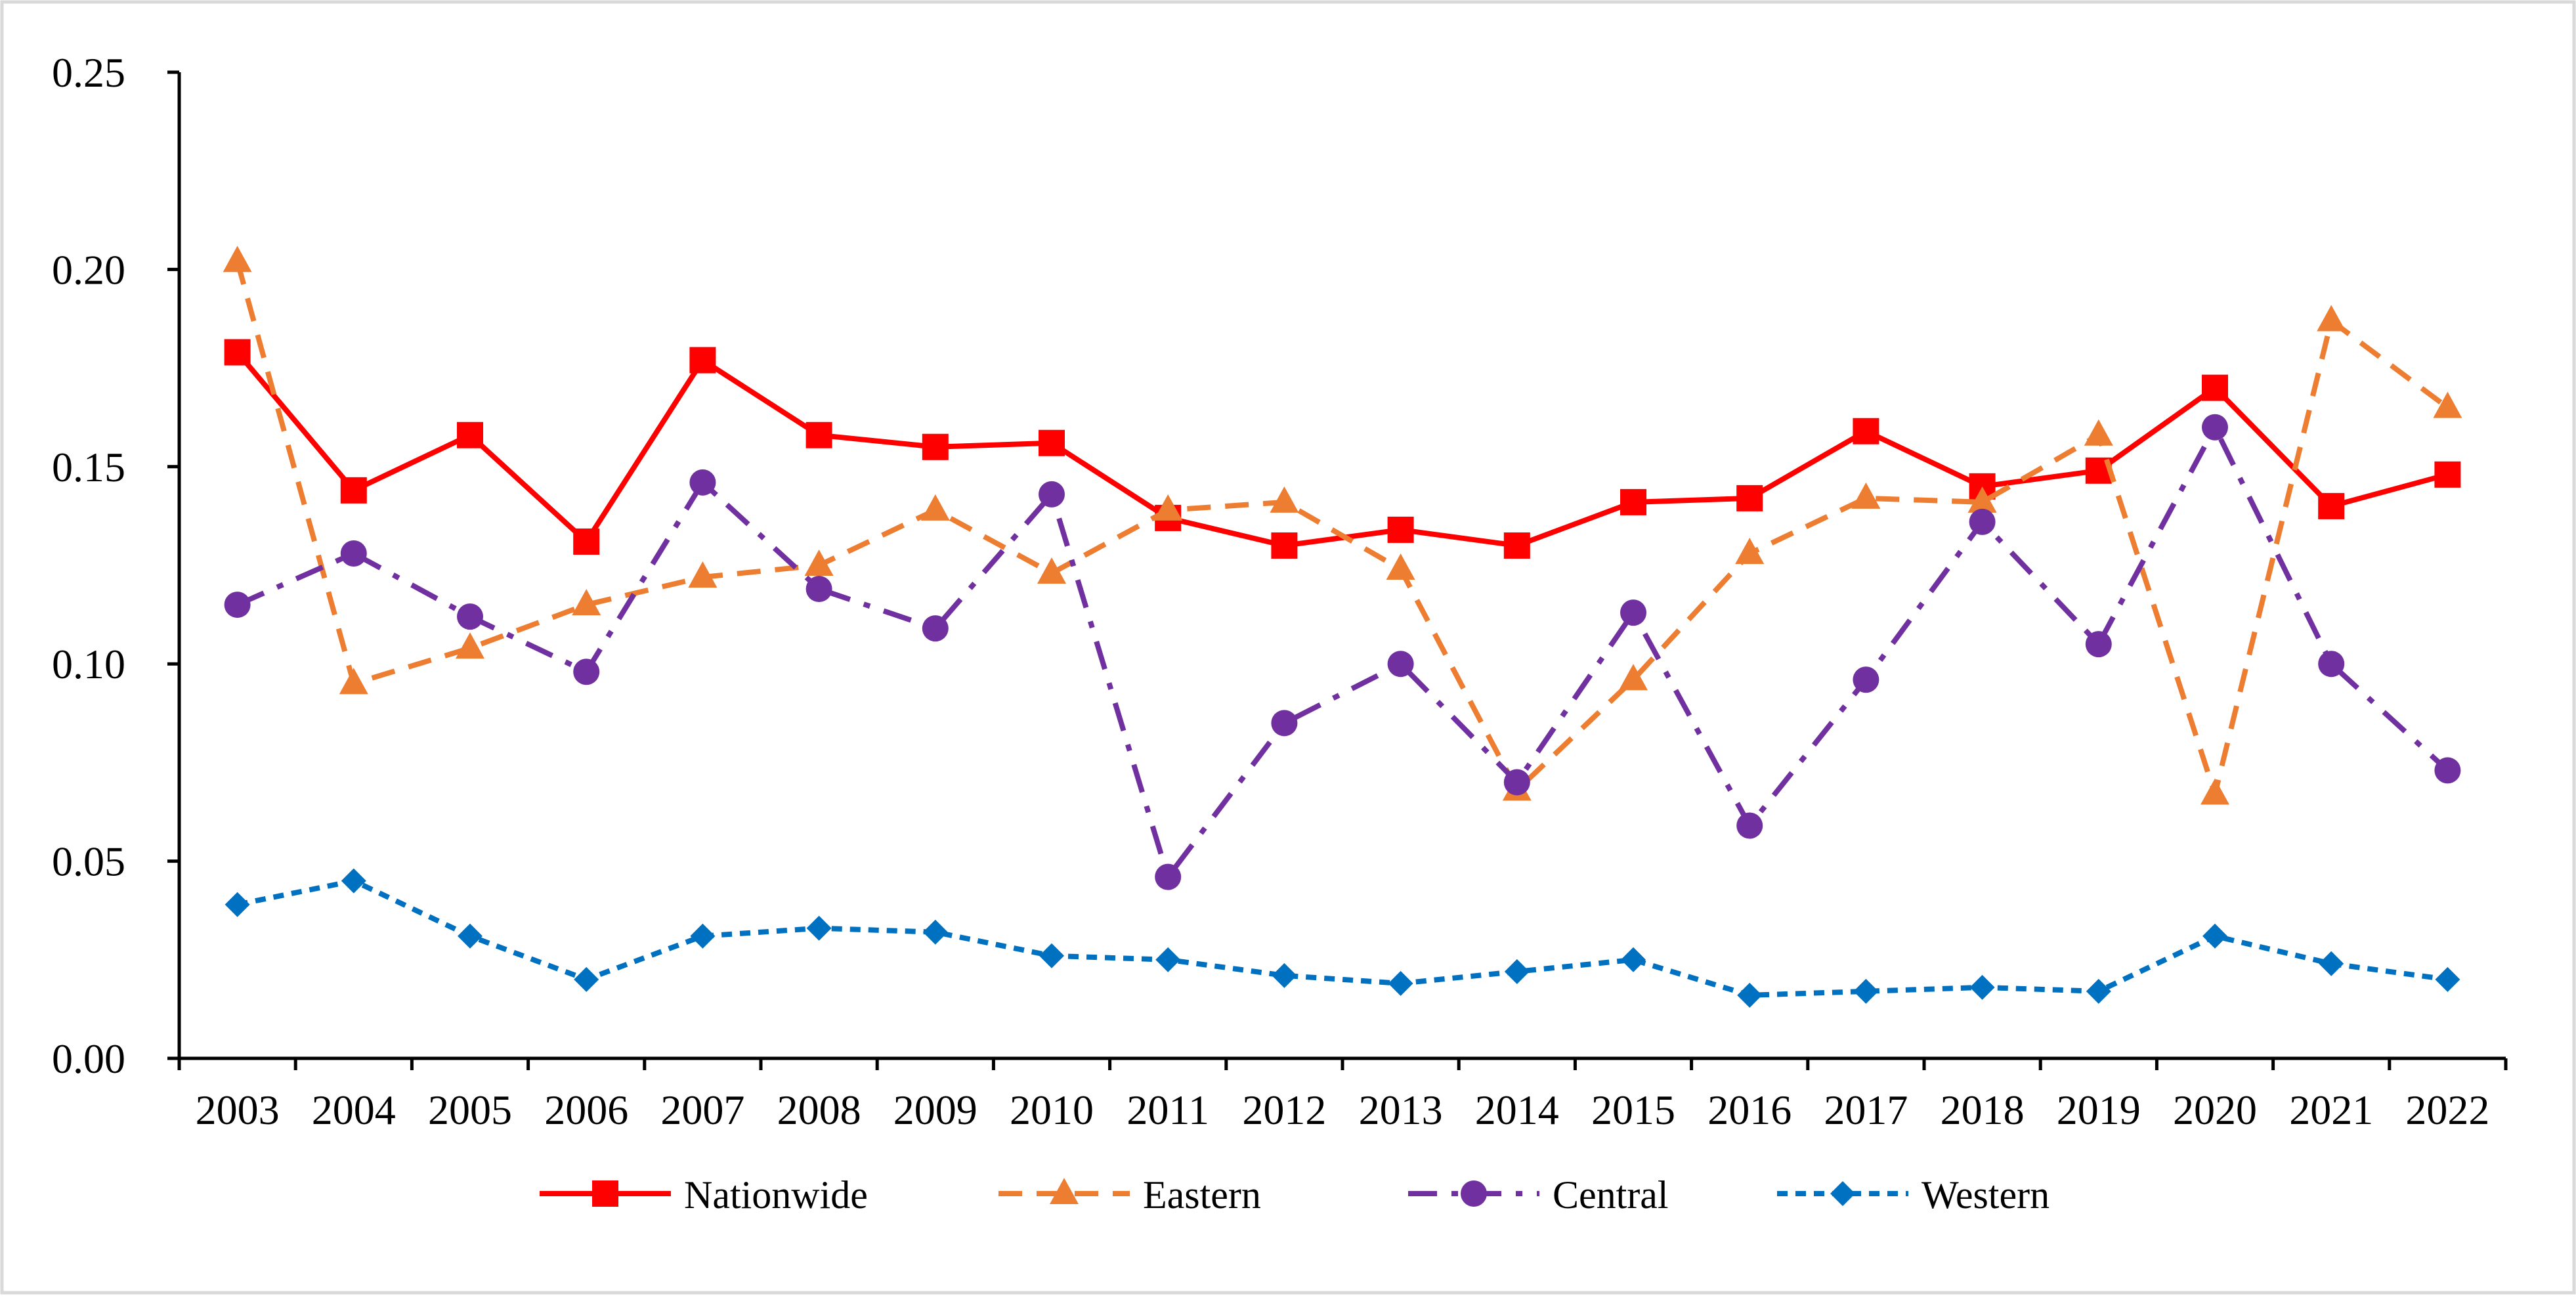 This screenshot has width=2576, height=1298. I want to click on legend-label-nationwide: Nationwide, so click(776, 1195).